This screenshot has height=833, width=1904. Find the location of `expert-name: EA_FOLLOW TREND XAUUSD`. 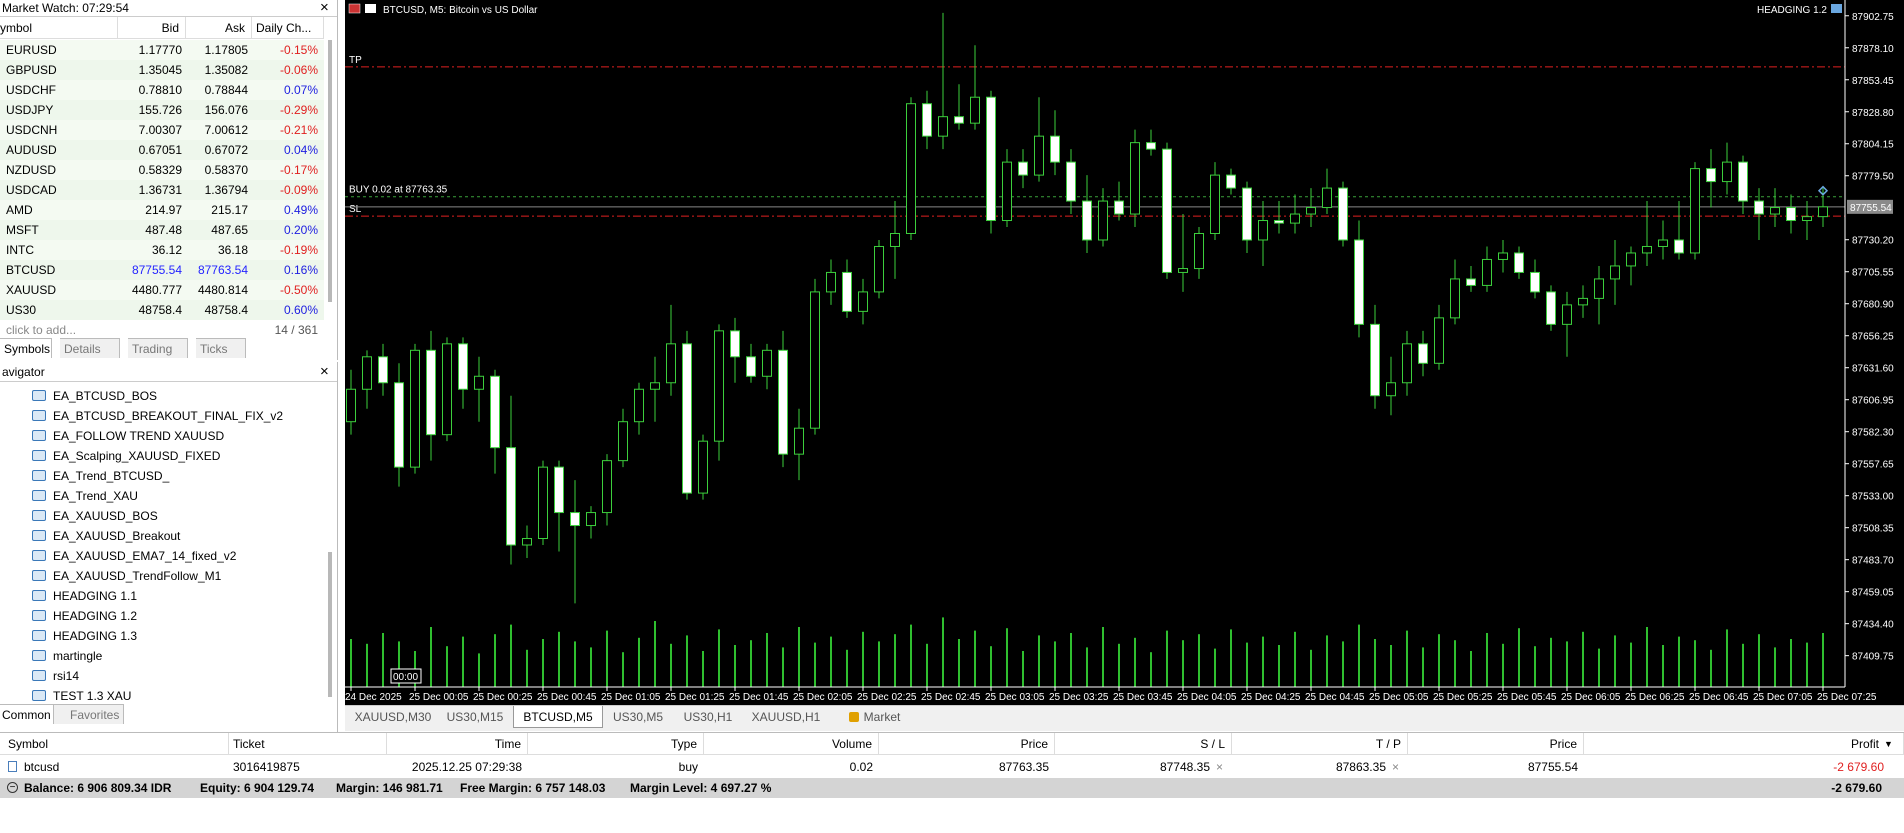

expert-name: EA_FOLLOW TREND XAUUSD is located at coordinates (139, 436).